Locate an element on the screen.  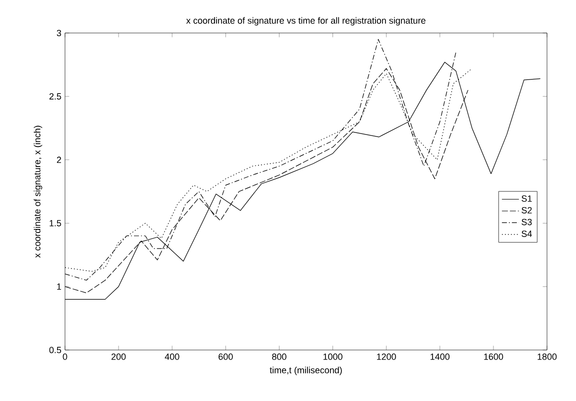
x-tick-label: 600 is located at coordinates (225, 357).